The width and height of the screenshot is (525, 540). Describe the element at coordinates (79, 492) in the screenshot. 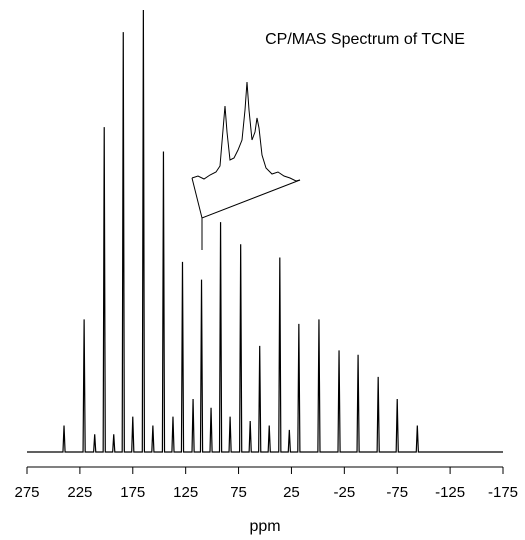

I see `x-tick-label: 225` at that location.